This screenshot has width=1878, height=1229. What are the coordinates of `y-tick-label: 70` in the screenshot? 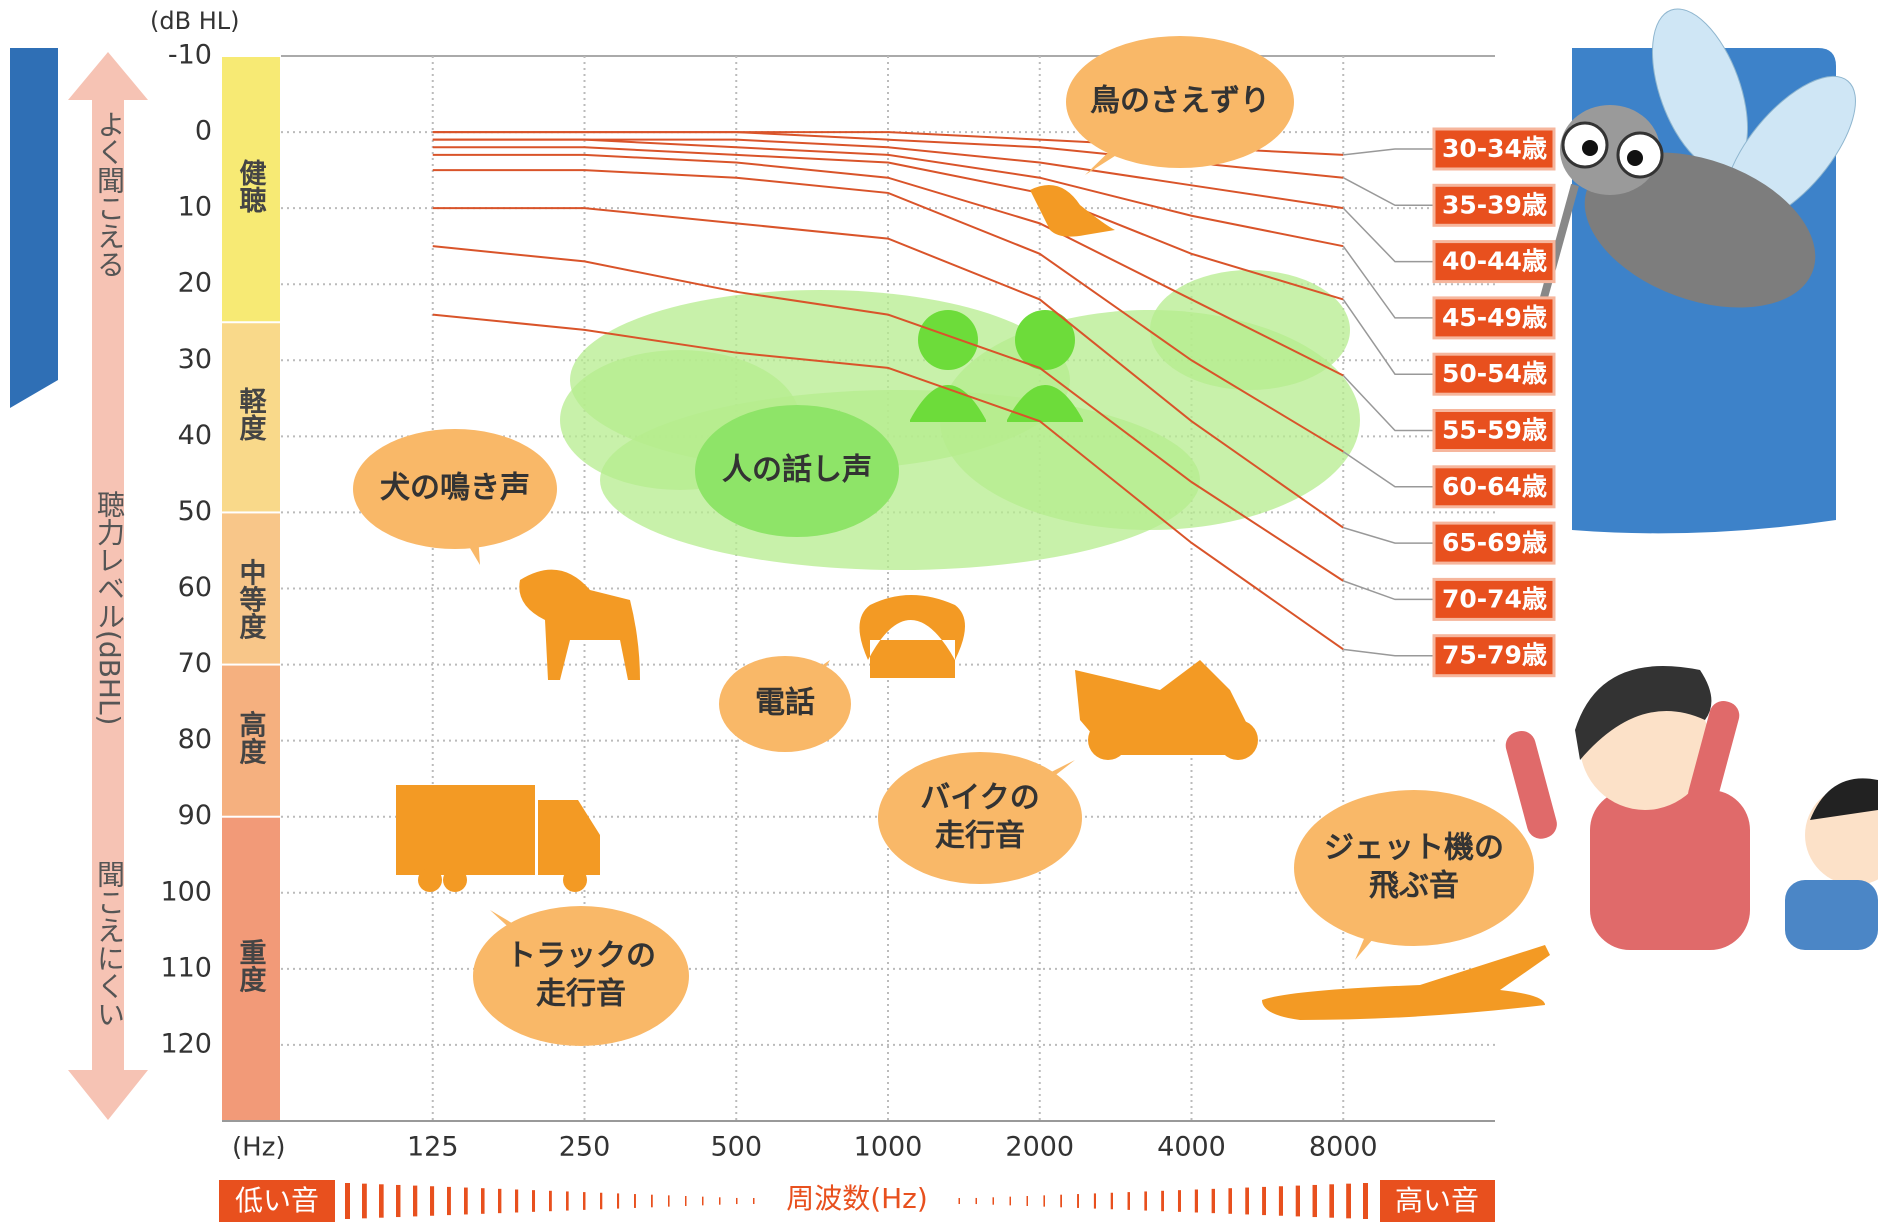 It's located at (195, 663).